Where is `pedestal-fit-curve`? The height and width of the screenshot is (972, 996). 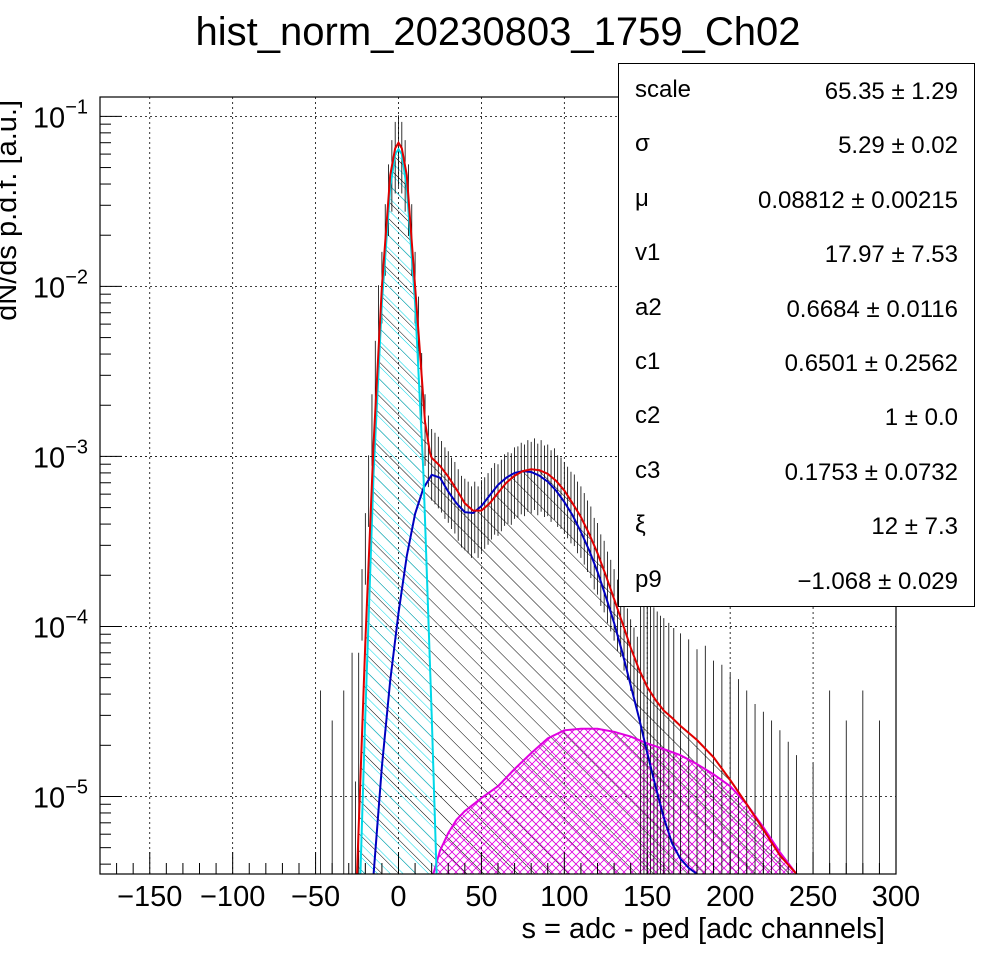
pedestal-fit-curve is located at coordinates (398, 510).